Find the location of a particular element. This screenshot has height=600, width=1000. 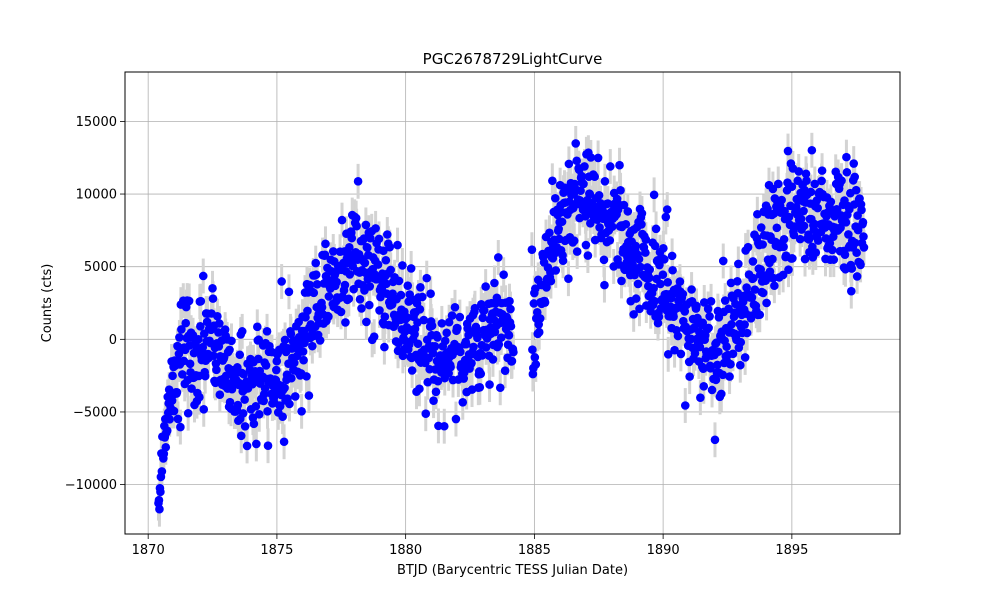

y-axis-label: Counts (cts) is located at coordinates (47, 303).